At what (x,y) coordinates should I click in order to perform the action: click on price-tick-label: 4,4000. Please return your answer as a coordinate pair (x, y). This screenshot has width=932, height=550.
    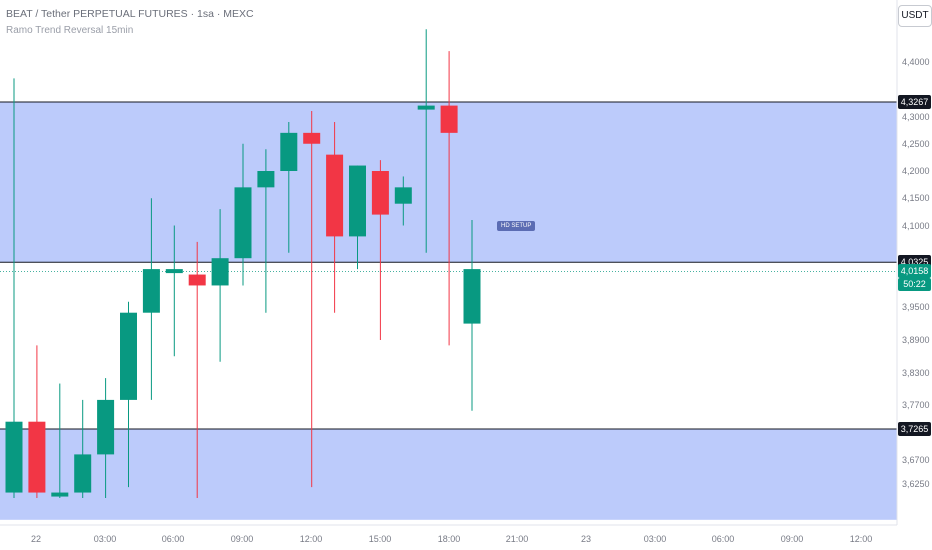
    Looking at the image, I should click on (916, 62).